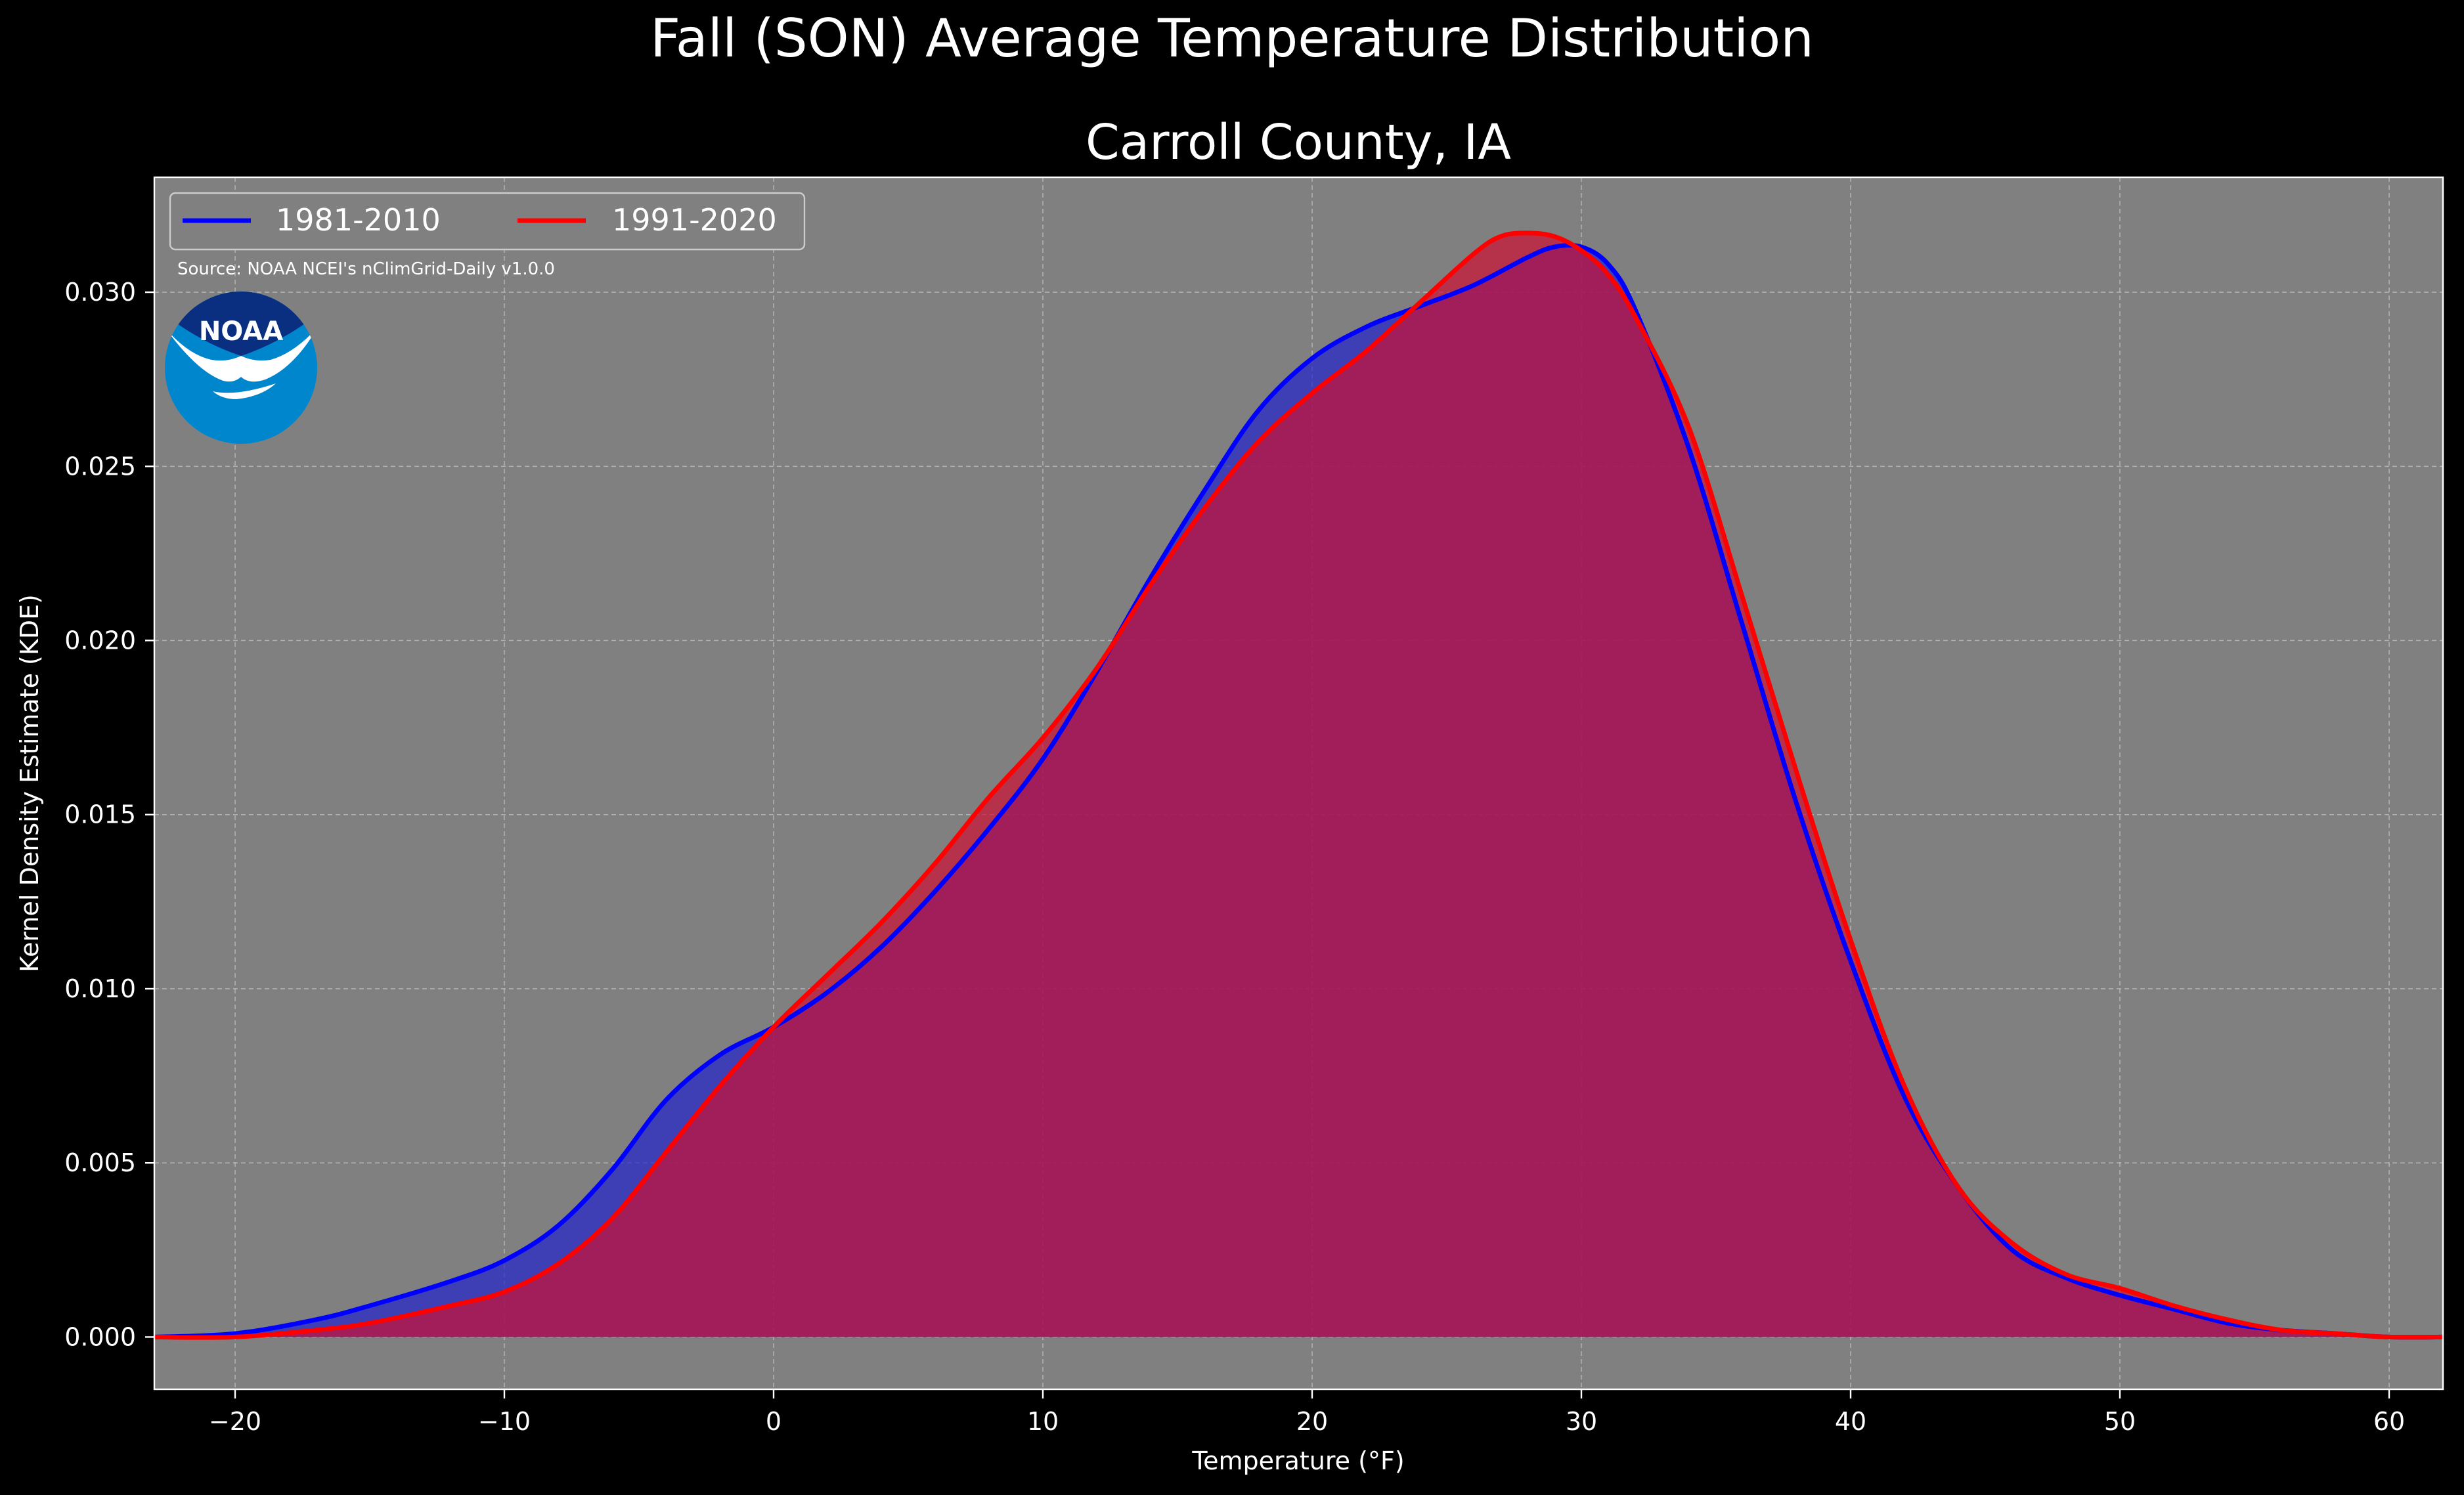 The height and width of the screenshot is (1495, 2464). Describe the element at coordinates (1298, 142) in the screenshot. I see `chart-title: Carroll County, IA` at that location.